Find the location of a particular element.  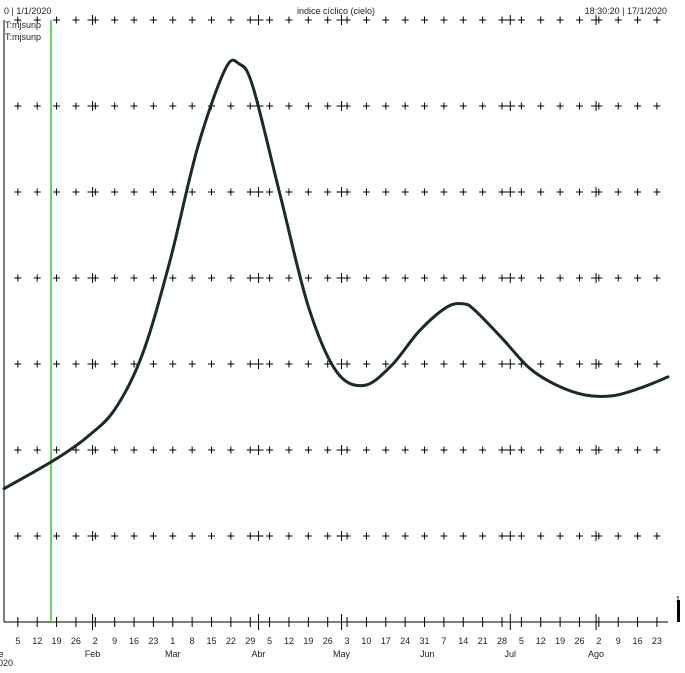

legend-entry-1: T:mjsunp is located at coordinates (23, 25).